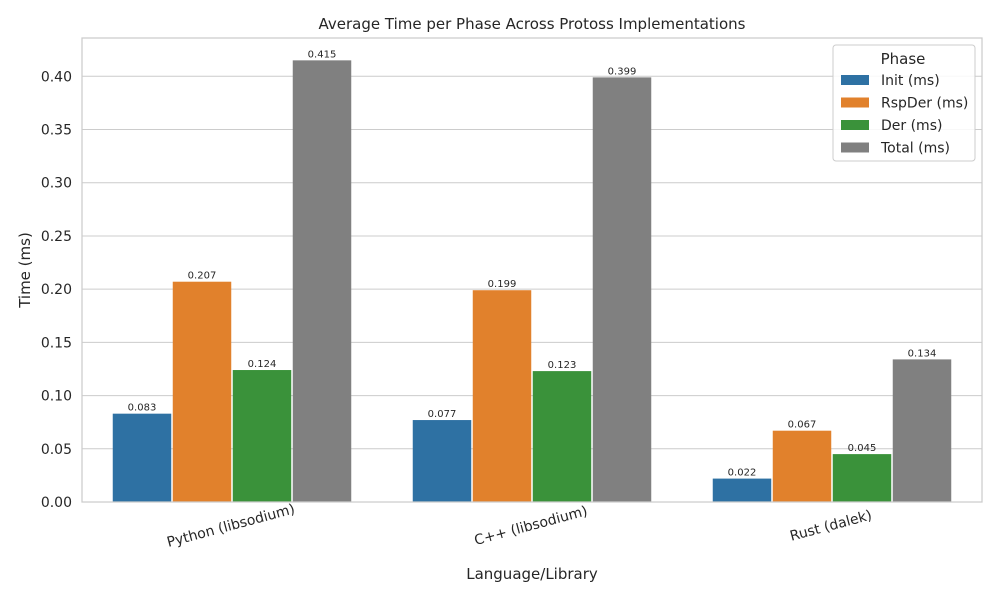 The image size is (1000, 600). Describe the element at coordinates (56, 503) in the screenshot. I see `y-tick-label: 0.00` at that location.